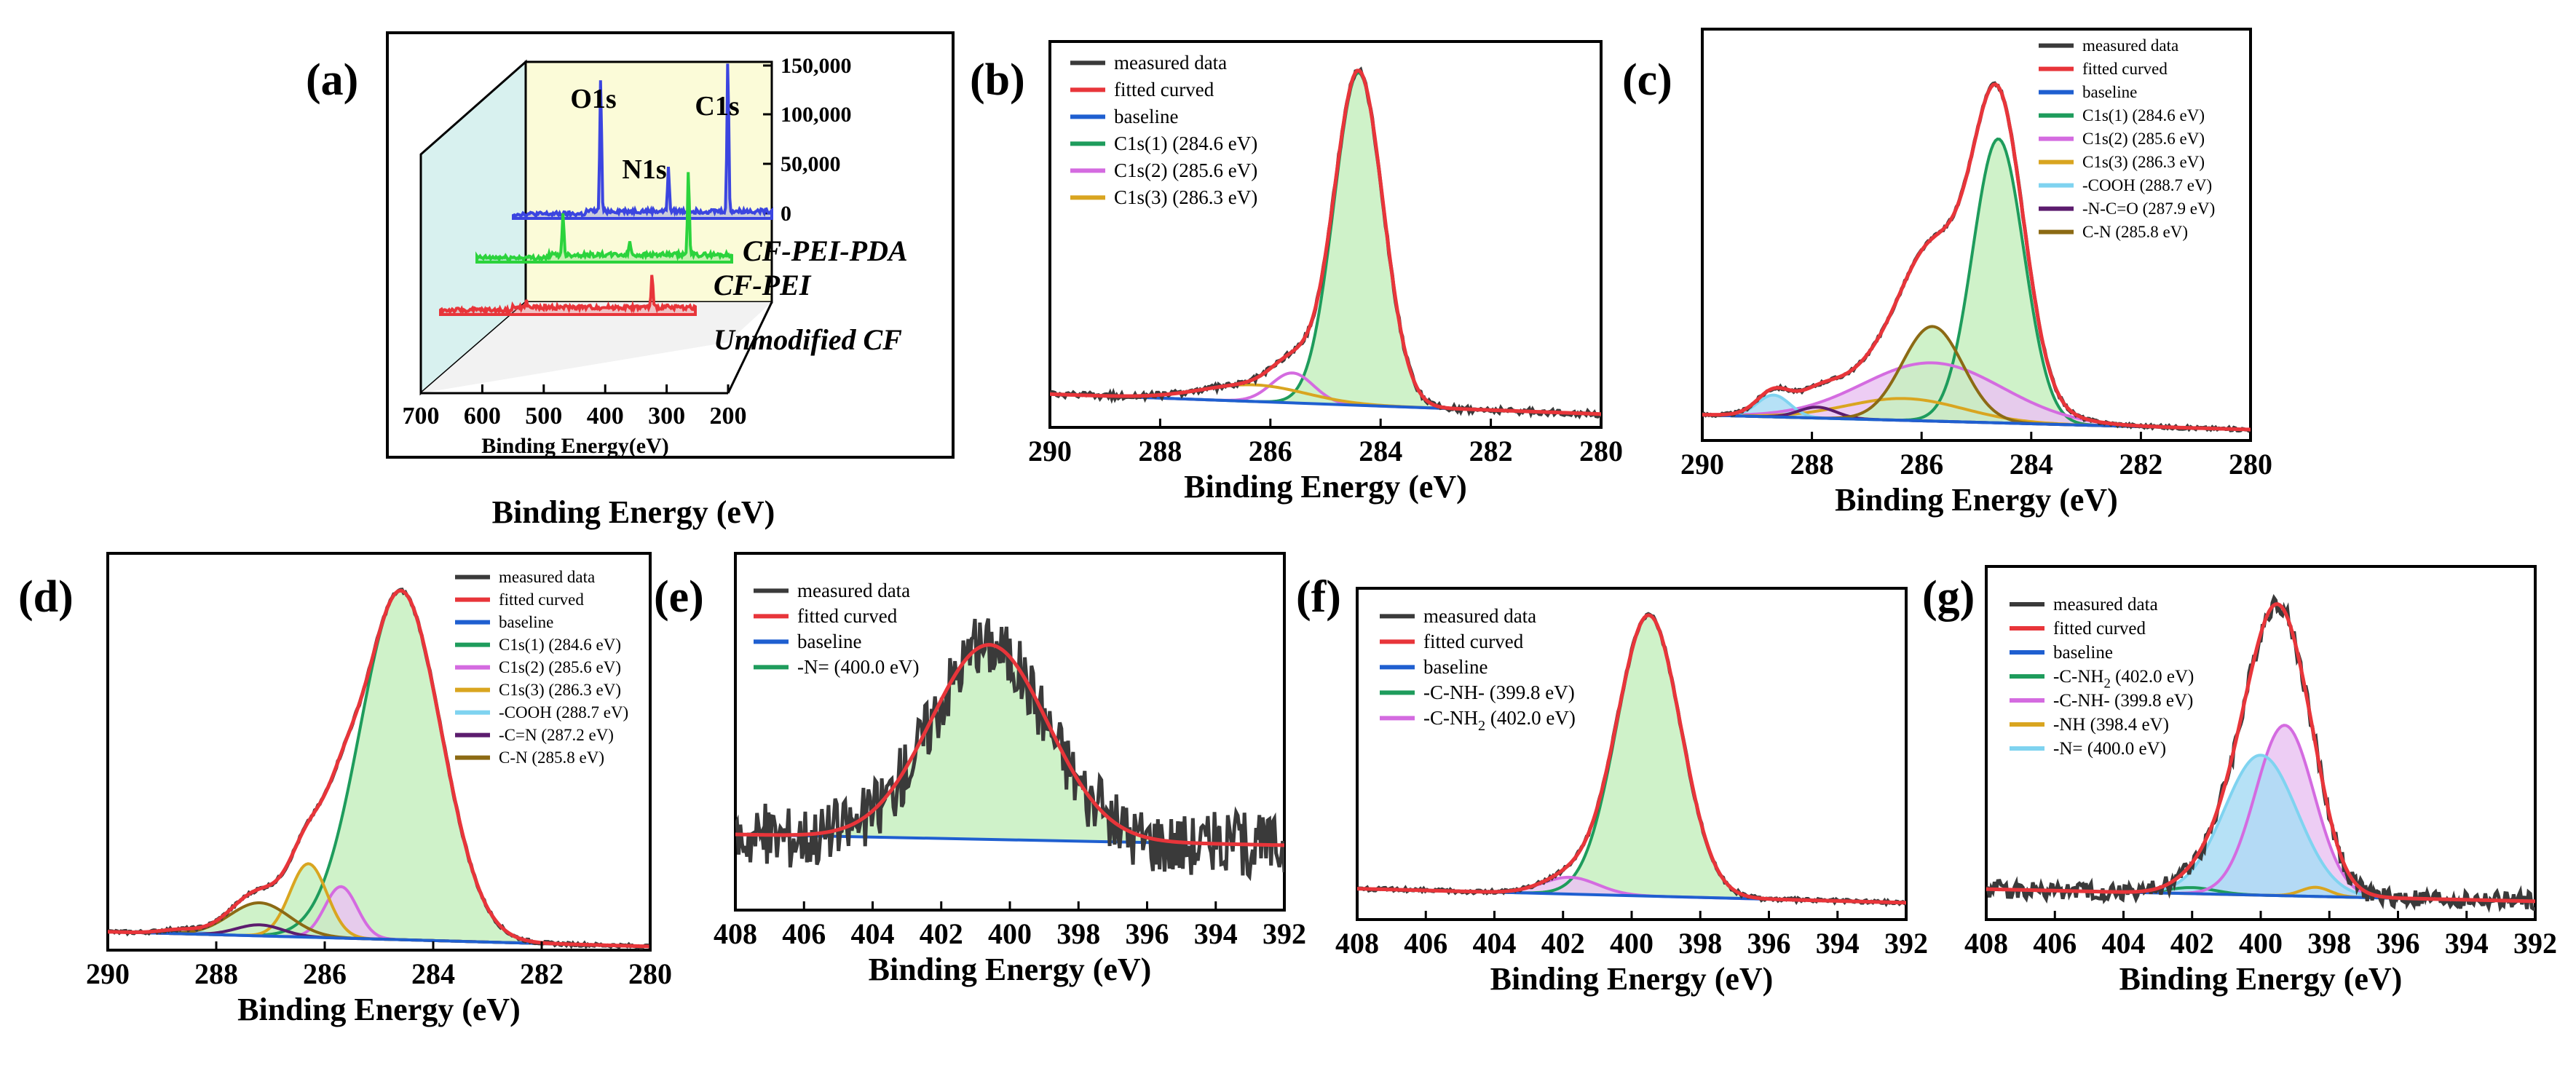 Image resolution: width=2576 pixels, height=1079 pixels. What do you see at coordinates (679, 597) in the screenshot?
I see `panel-label: (e)` at bounding box center [679, 597].